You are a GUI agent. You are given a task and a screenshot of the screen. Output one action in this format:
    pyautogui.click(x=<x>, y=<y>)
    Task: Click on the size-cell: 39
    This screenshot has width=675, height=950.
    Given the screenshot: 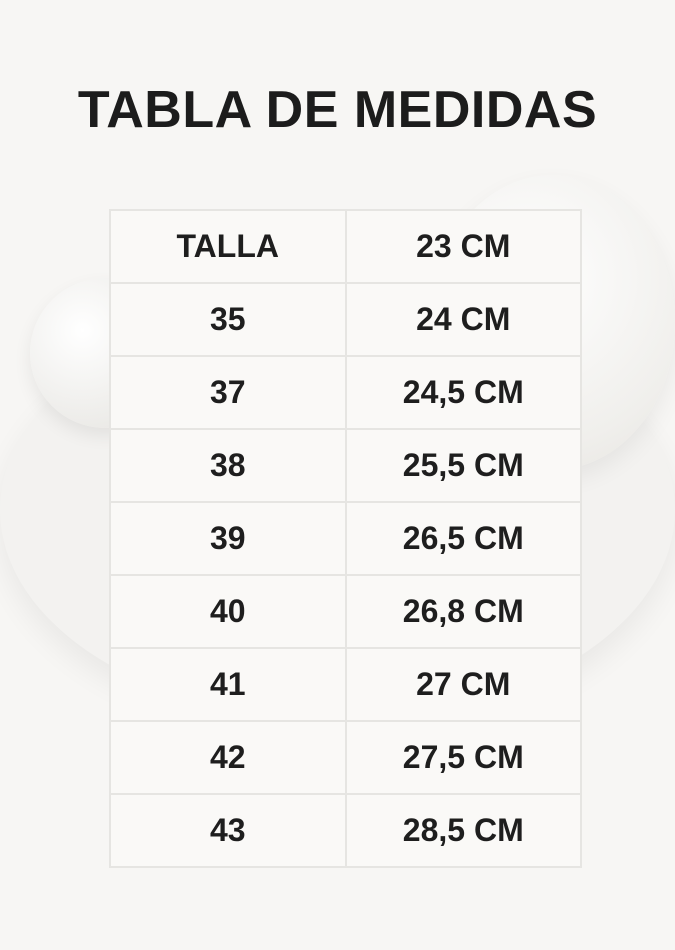 What is the action you would take?
    pyautogui.click(x=228, y=538)
    